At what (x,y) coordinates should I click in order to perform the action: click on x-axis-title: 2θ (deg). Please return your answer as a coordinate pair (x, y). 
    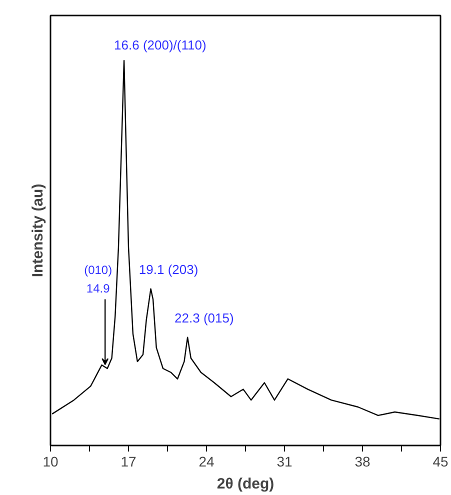
    Looking at the image, I should click on (245, 484).